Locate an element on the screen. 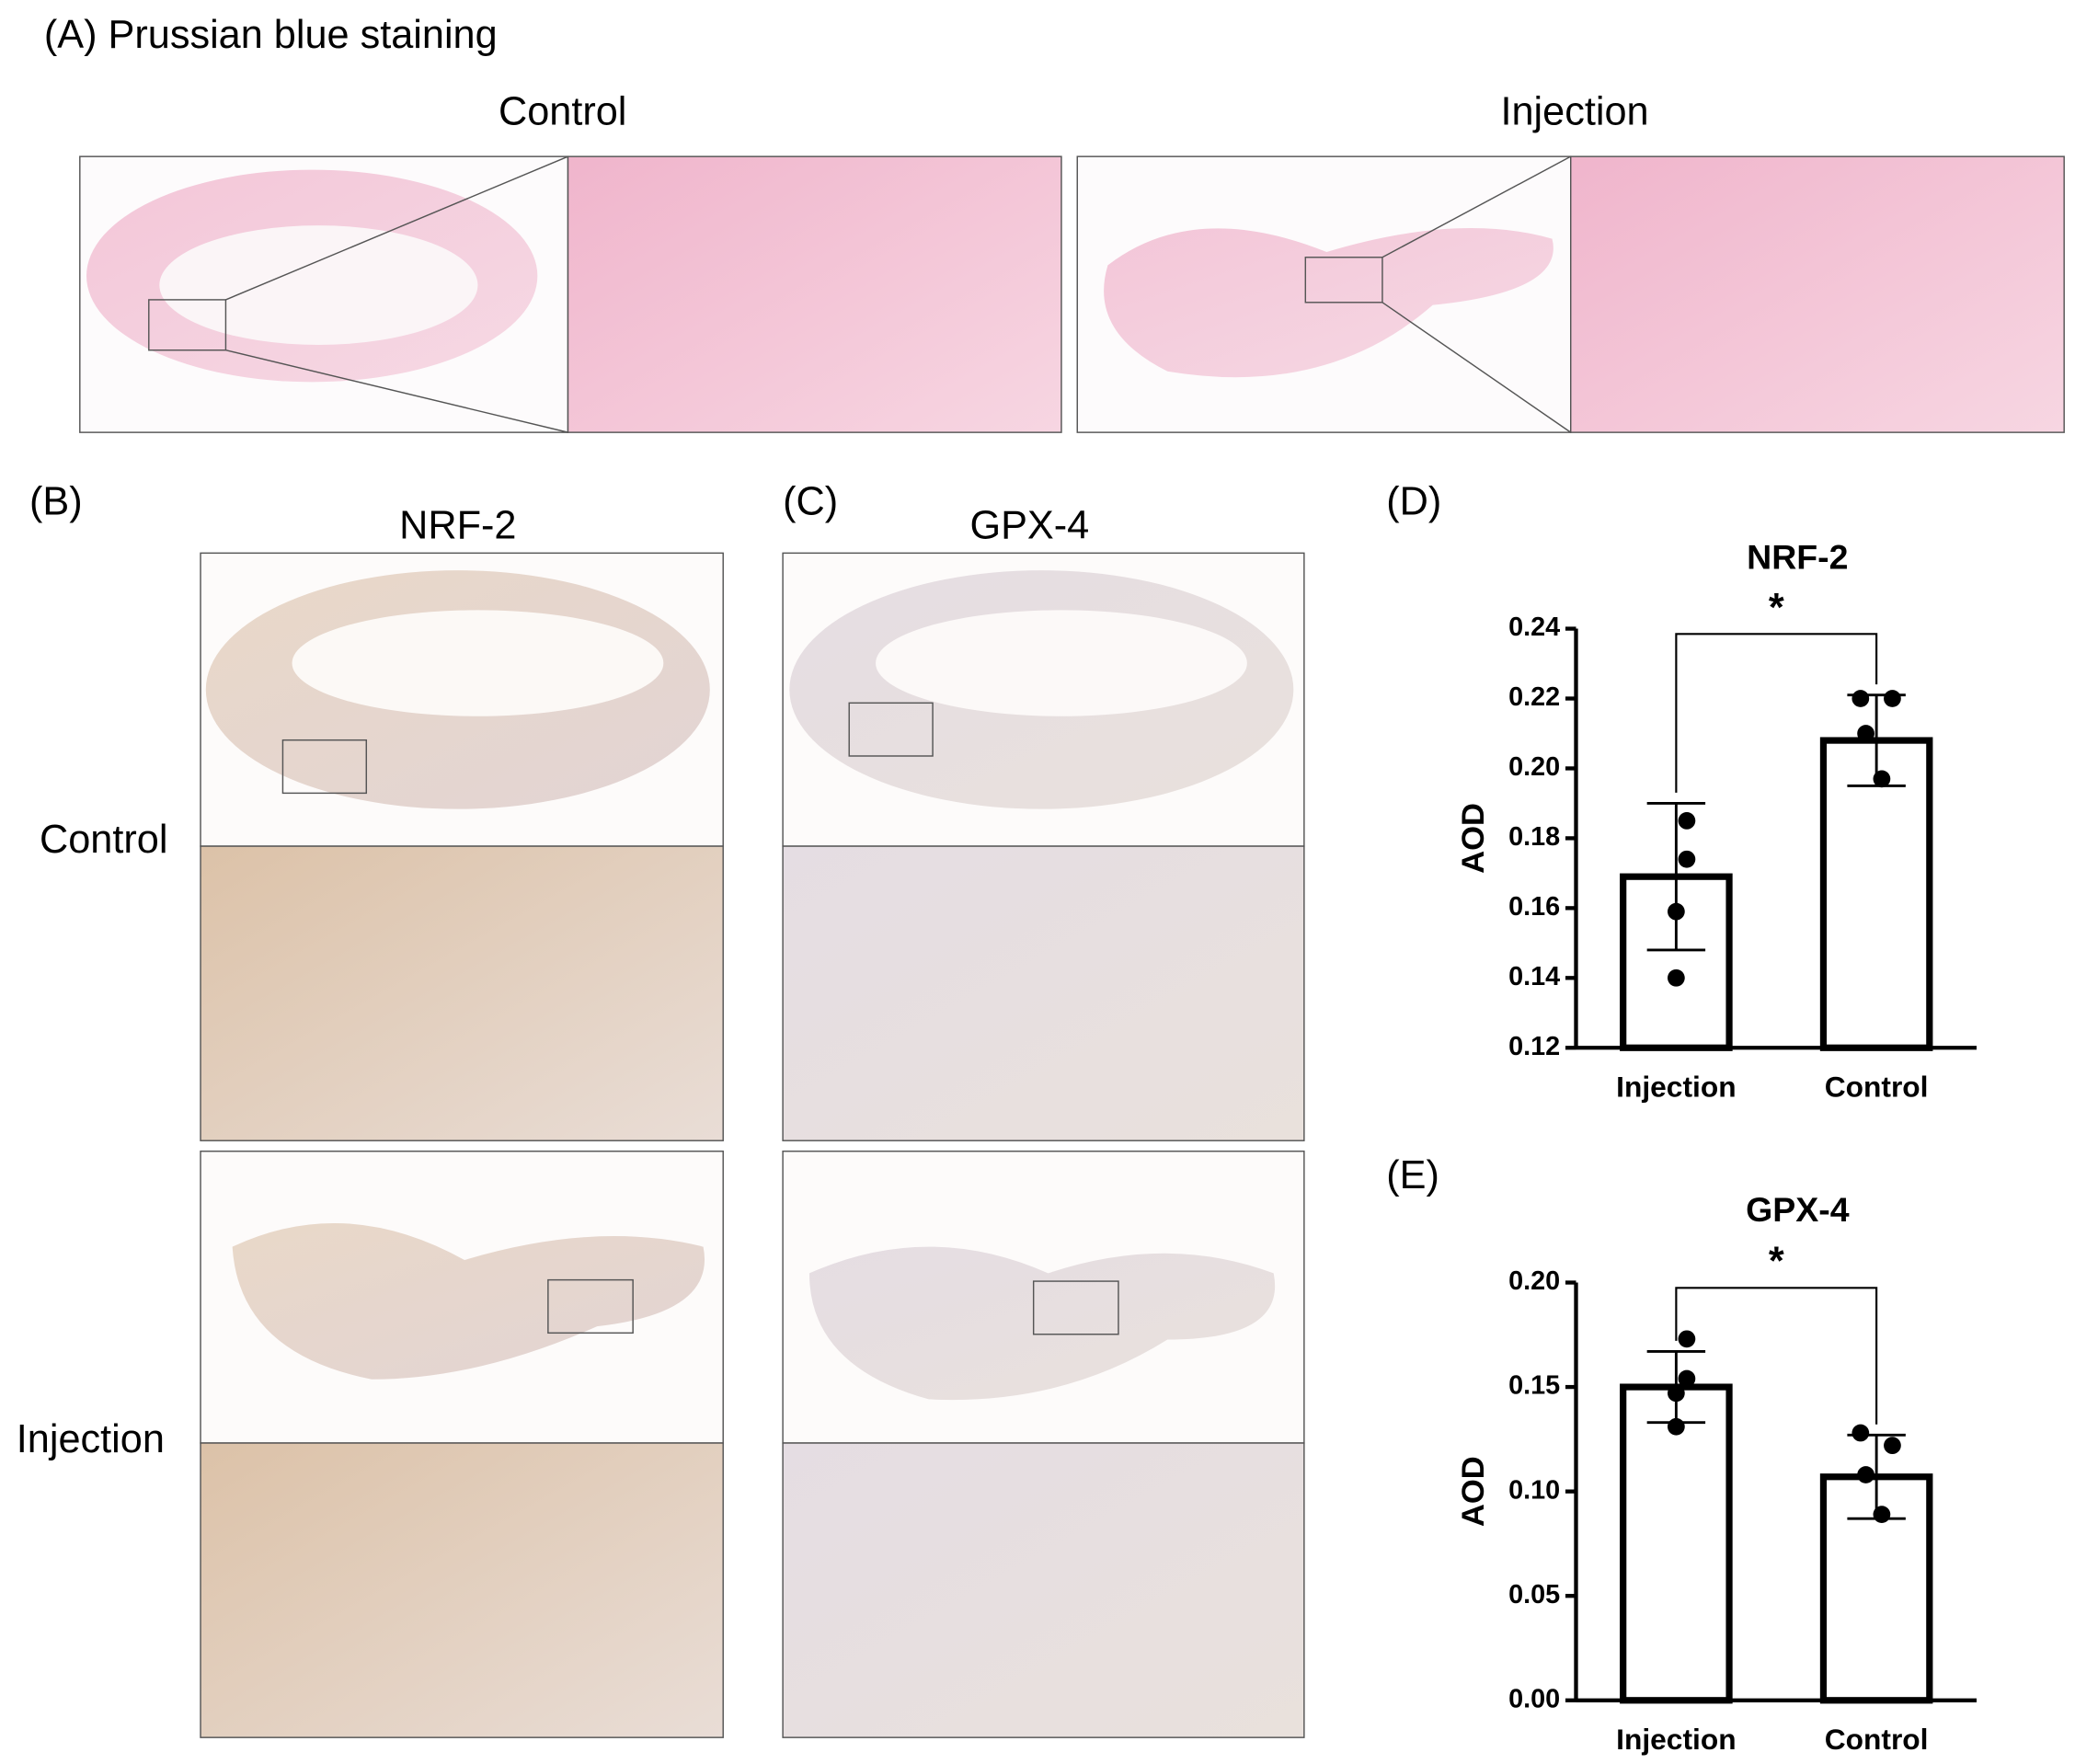 Image resolution: width=2075 pixels, height=1764 pixels. chart-title: NRF-2 is located at coordinates (1798, 556).